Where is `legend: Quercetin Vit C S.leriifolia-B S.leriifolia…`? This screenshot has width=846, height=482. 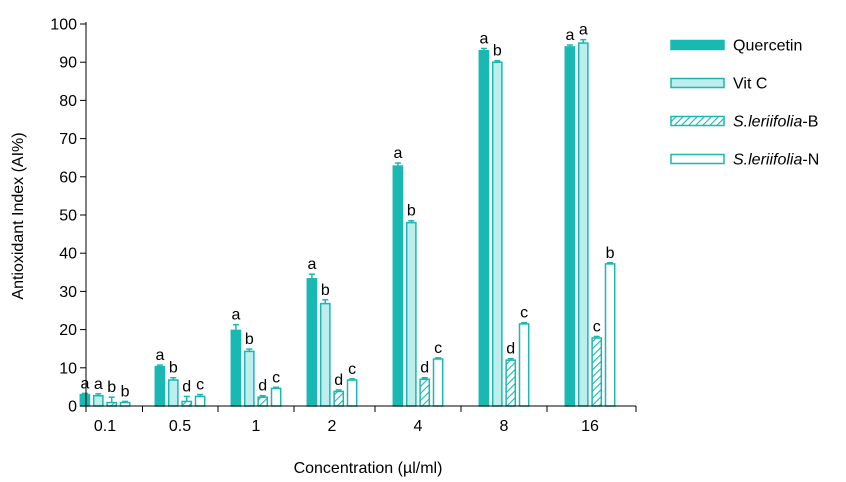 legend: Quercetin Vit C S.leriifolia-B S.leriifolia… is located at coordinates (744, 103).